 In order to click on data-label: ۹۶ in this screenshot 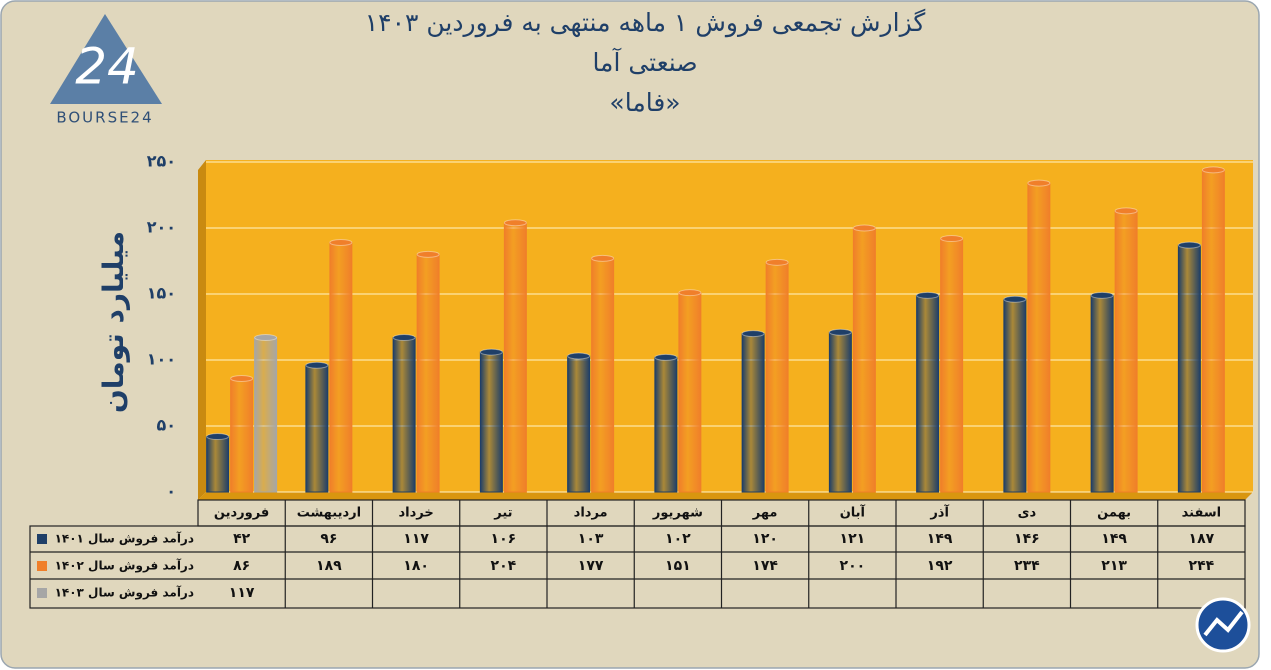, I will do `click(328, 539)`.